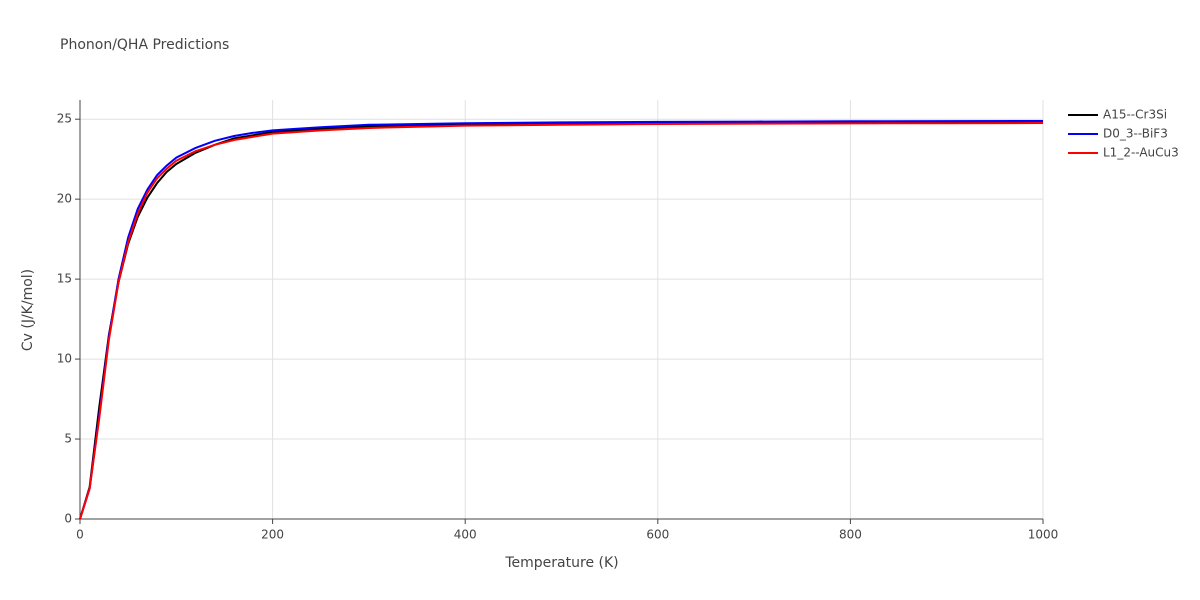  What do you see at coordinates (272, 535) in the screenshot?
I see `x-tick-label: 200` at bounding box center [272, 535].